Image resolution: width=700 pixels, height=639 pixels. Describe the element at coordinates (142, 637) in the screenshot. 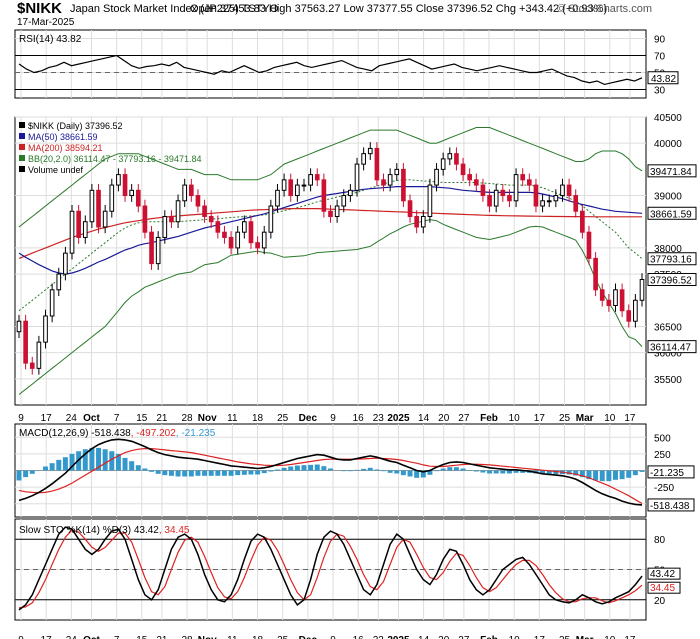

I see `x-tick-label: 15` at that location.